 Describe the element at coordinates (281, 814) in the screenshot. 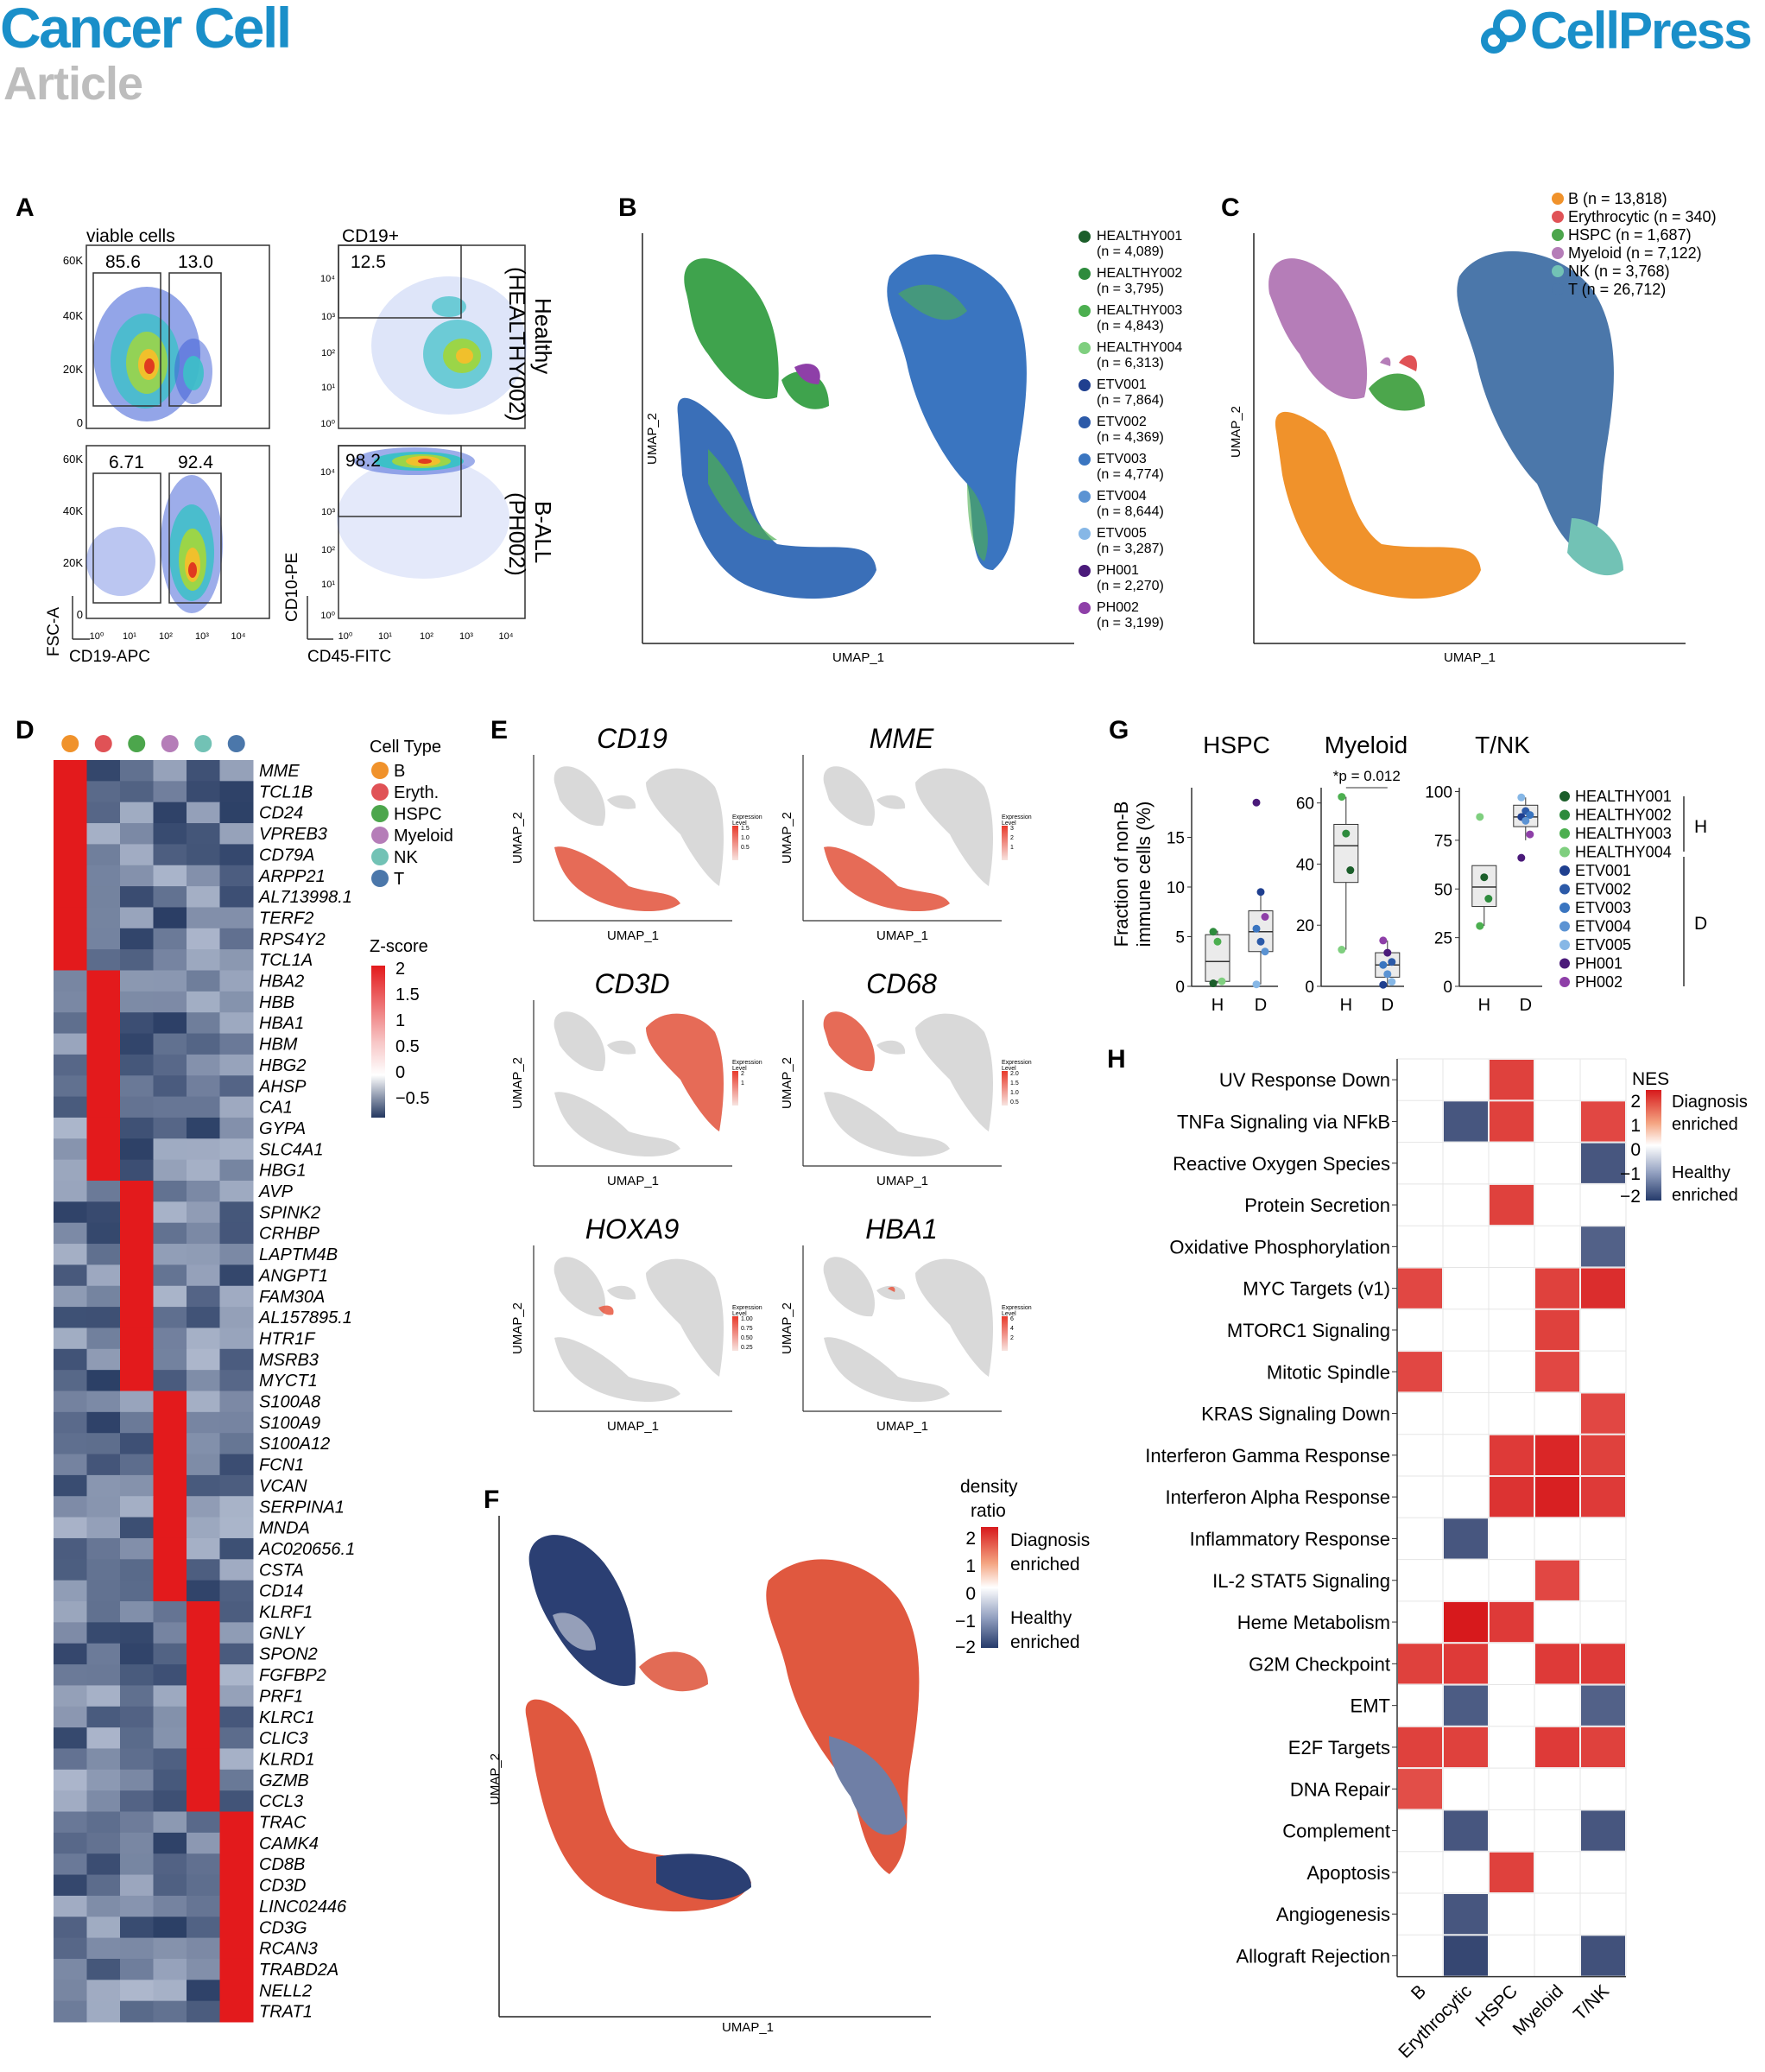

I see `gene-label: CD24` at that location.